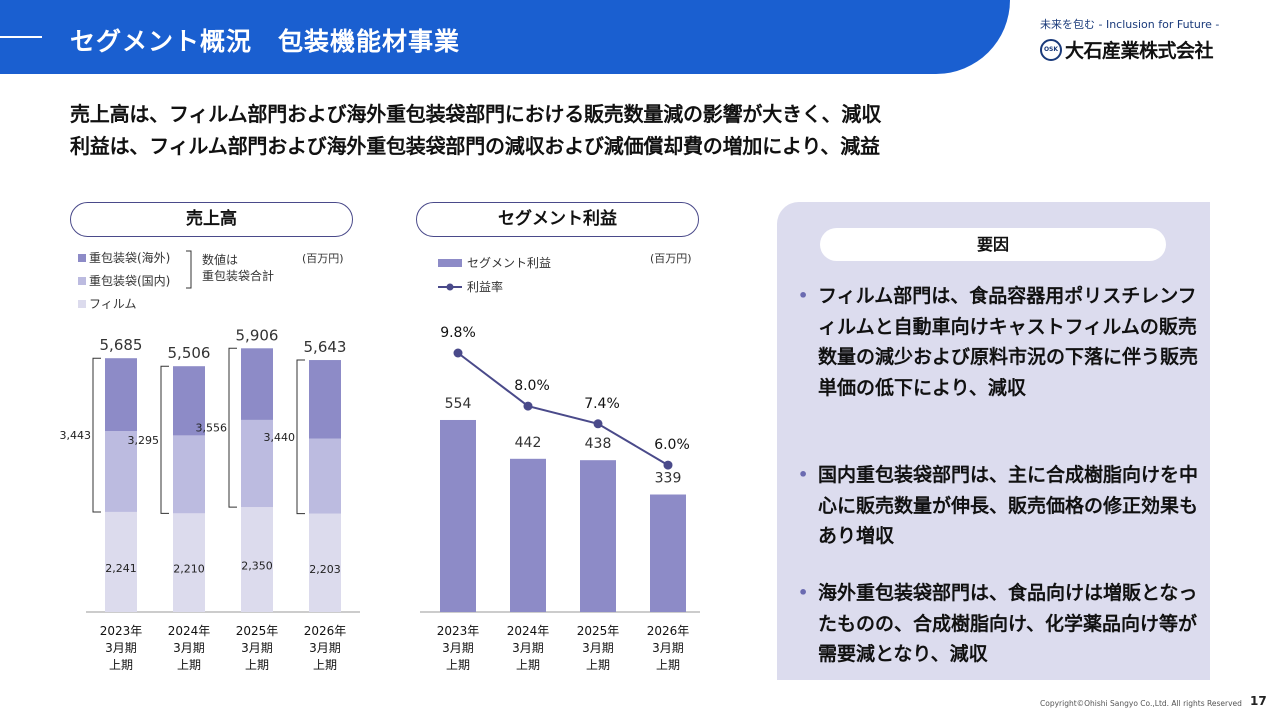 This screenshot has height=720, width=1280. I want to click on margin-label: 6.0%, so click(672, 445).